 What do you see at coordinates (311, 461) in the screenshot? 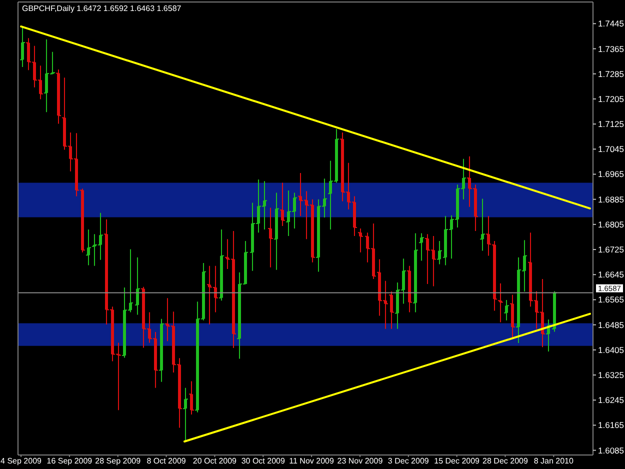
I see `x-tick-label: 11 Nov 2009` at bounding box center [311, 461].